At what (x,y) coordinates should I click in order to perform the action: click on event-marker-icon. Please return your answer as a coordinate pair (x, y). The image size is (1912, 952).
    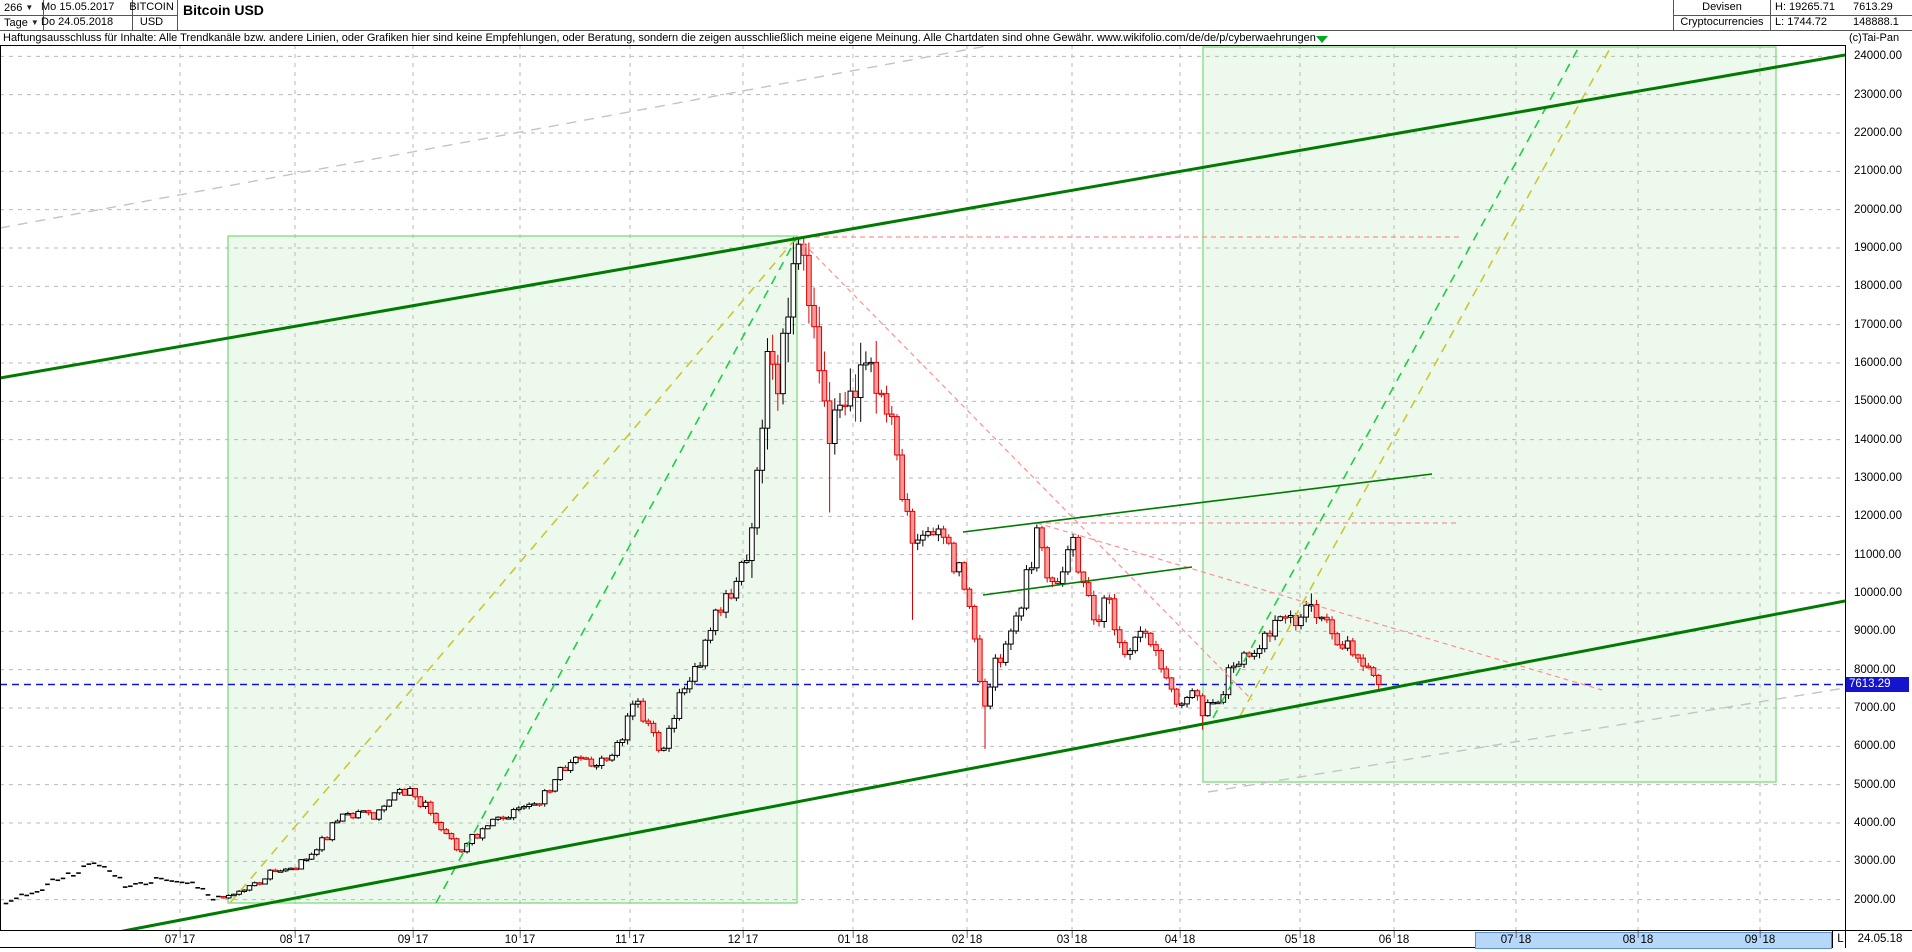
    Looking at the image, I should click on (1322, 39).